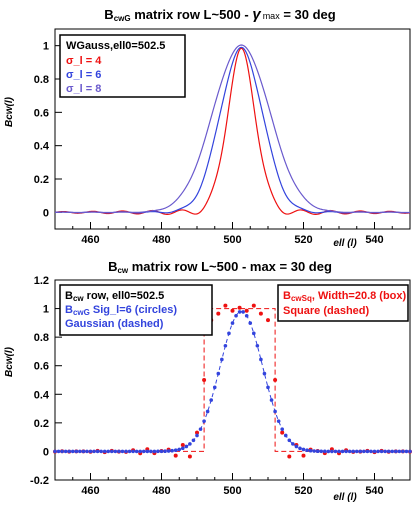  I want to click on bottom-ytick-label: 0, so click(46, 452).